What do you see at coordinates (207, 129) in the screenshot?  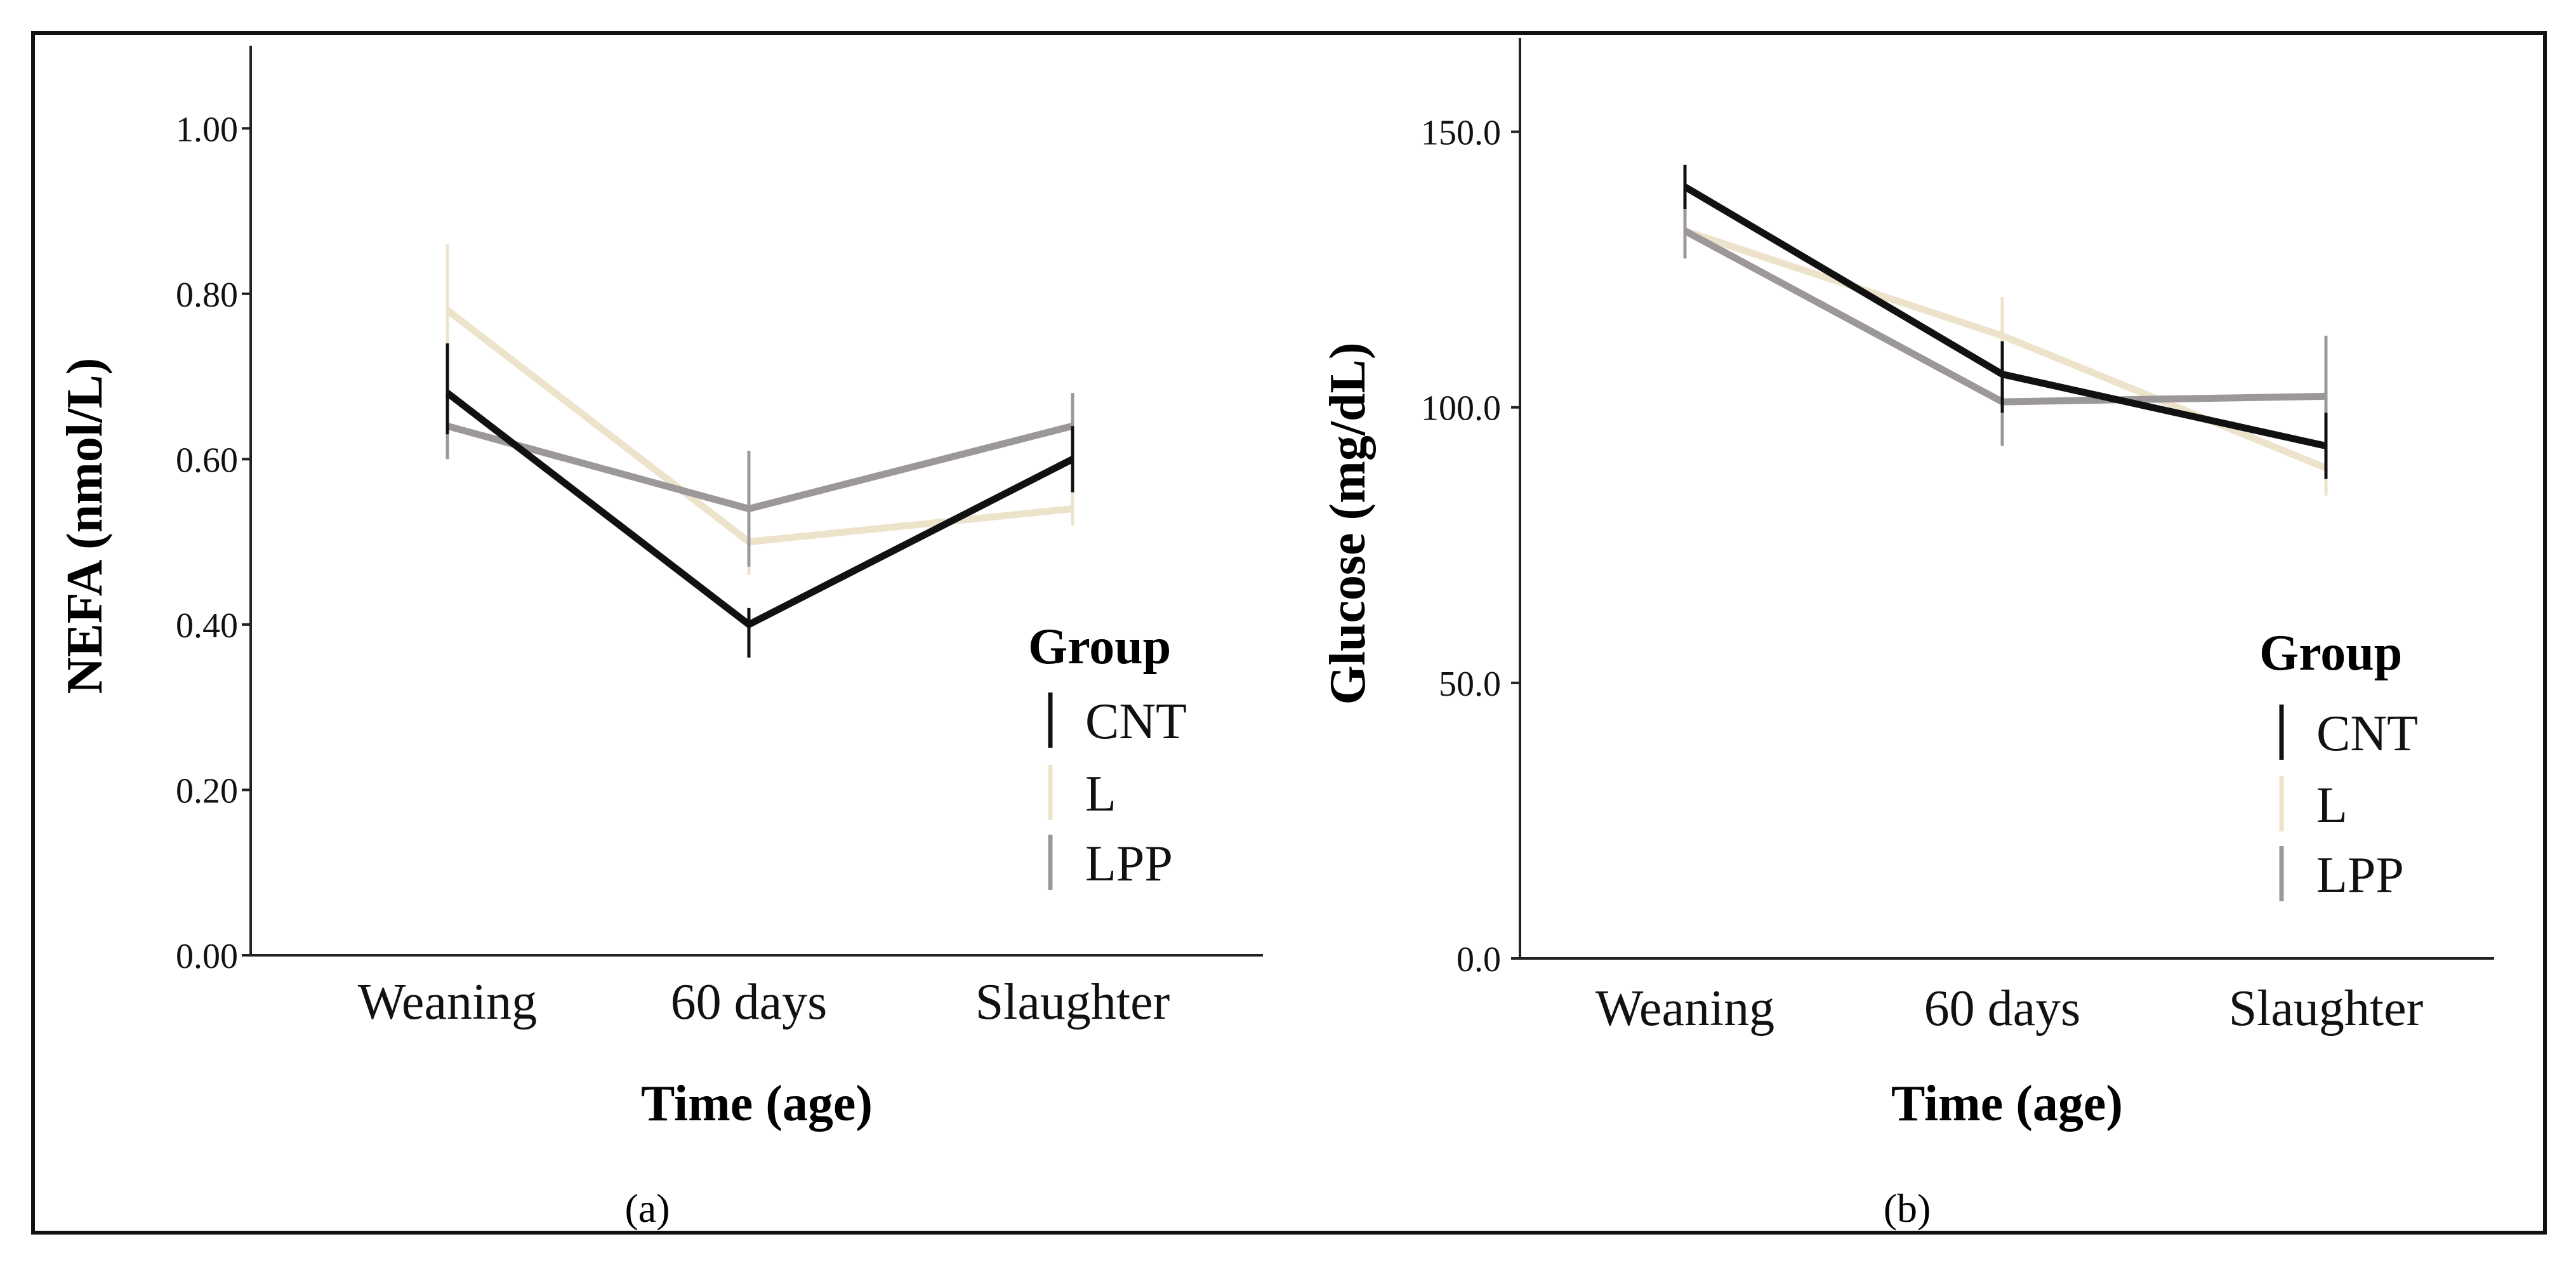 I see `y-tick-label: 1.00` at bounding box center [207, 129].